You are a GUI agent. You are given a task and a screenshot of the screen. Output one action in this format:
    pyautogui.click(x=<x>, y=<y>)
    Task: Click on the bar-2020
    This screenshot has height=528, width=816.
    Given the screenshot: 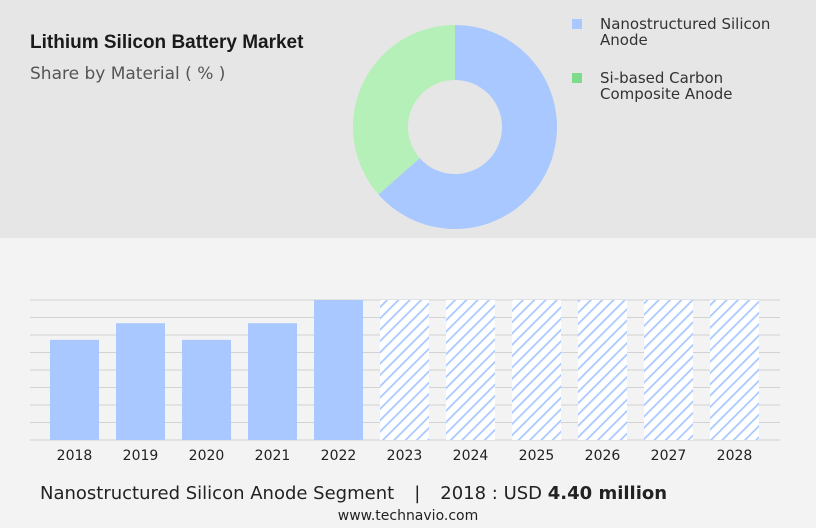 What is the action you would take?
    pyautogui.click(x=206, y=389)
    